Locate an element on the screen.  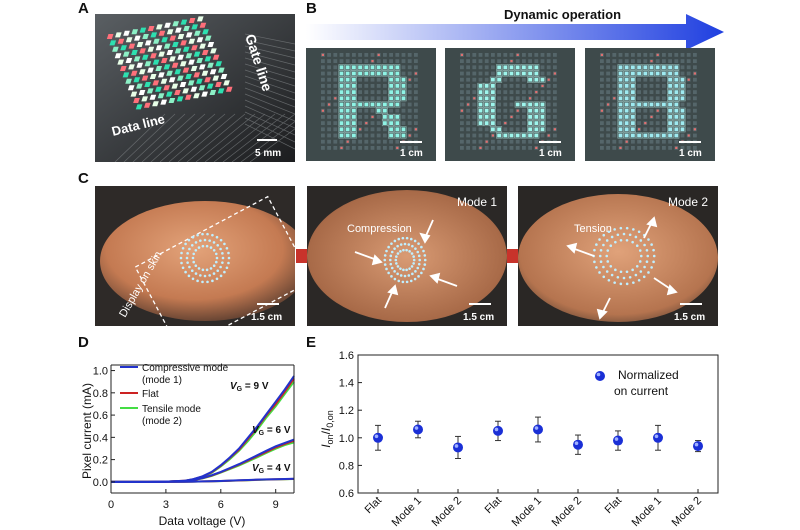
dynamic-operation-label: Dynamic operation is located at coordinates (562, 15).